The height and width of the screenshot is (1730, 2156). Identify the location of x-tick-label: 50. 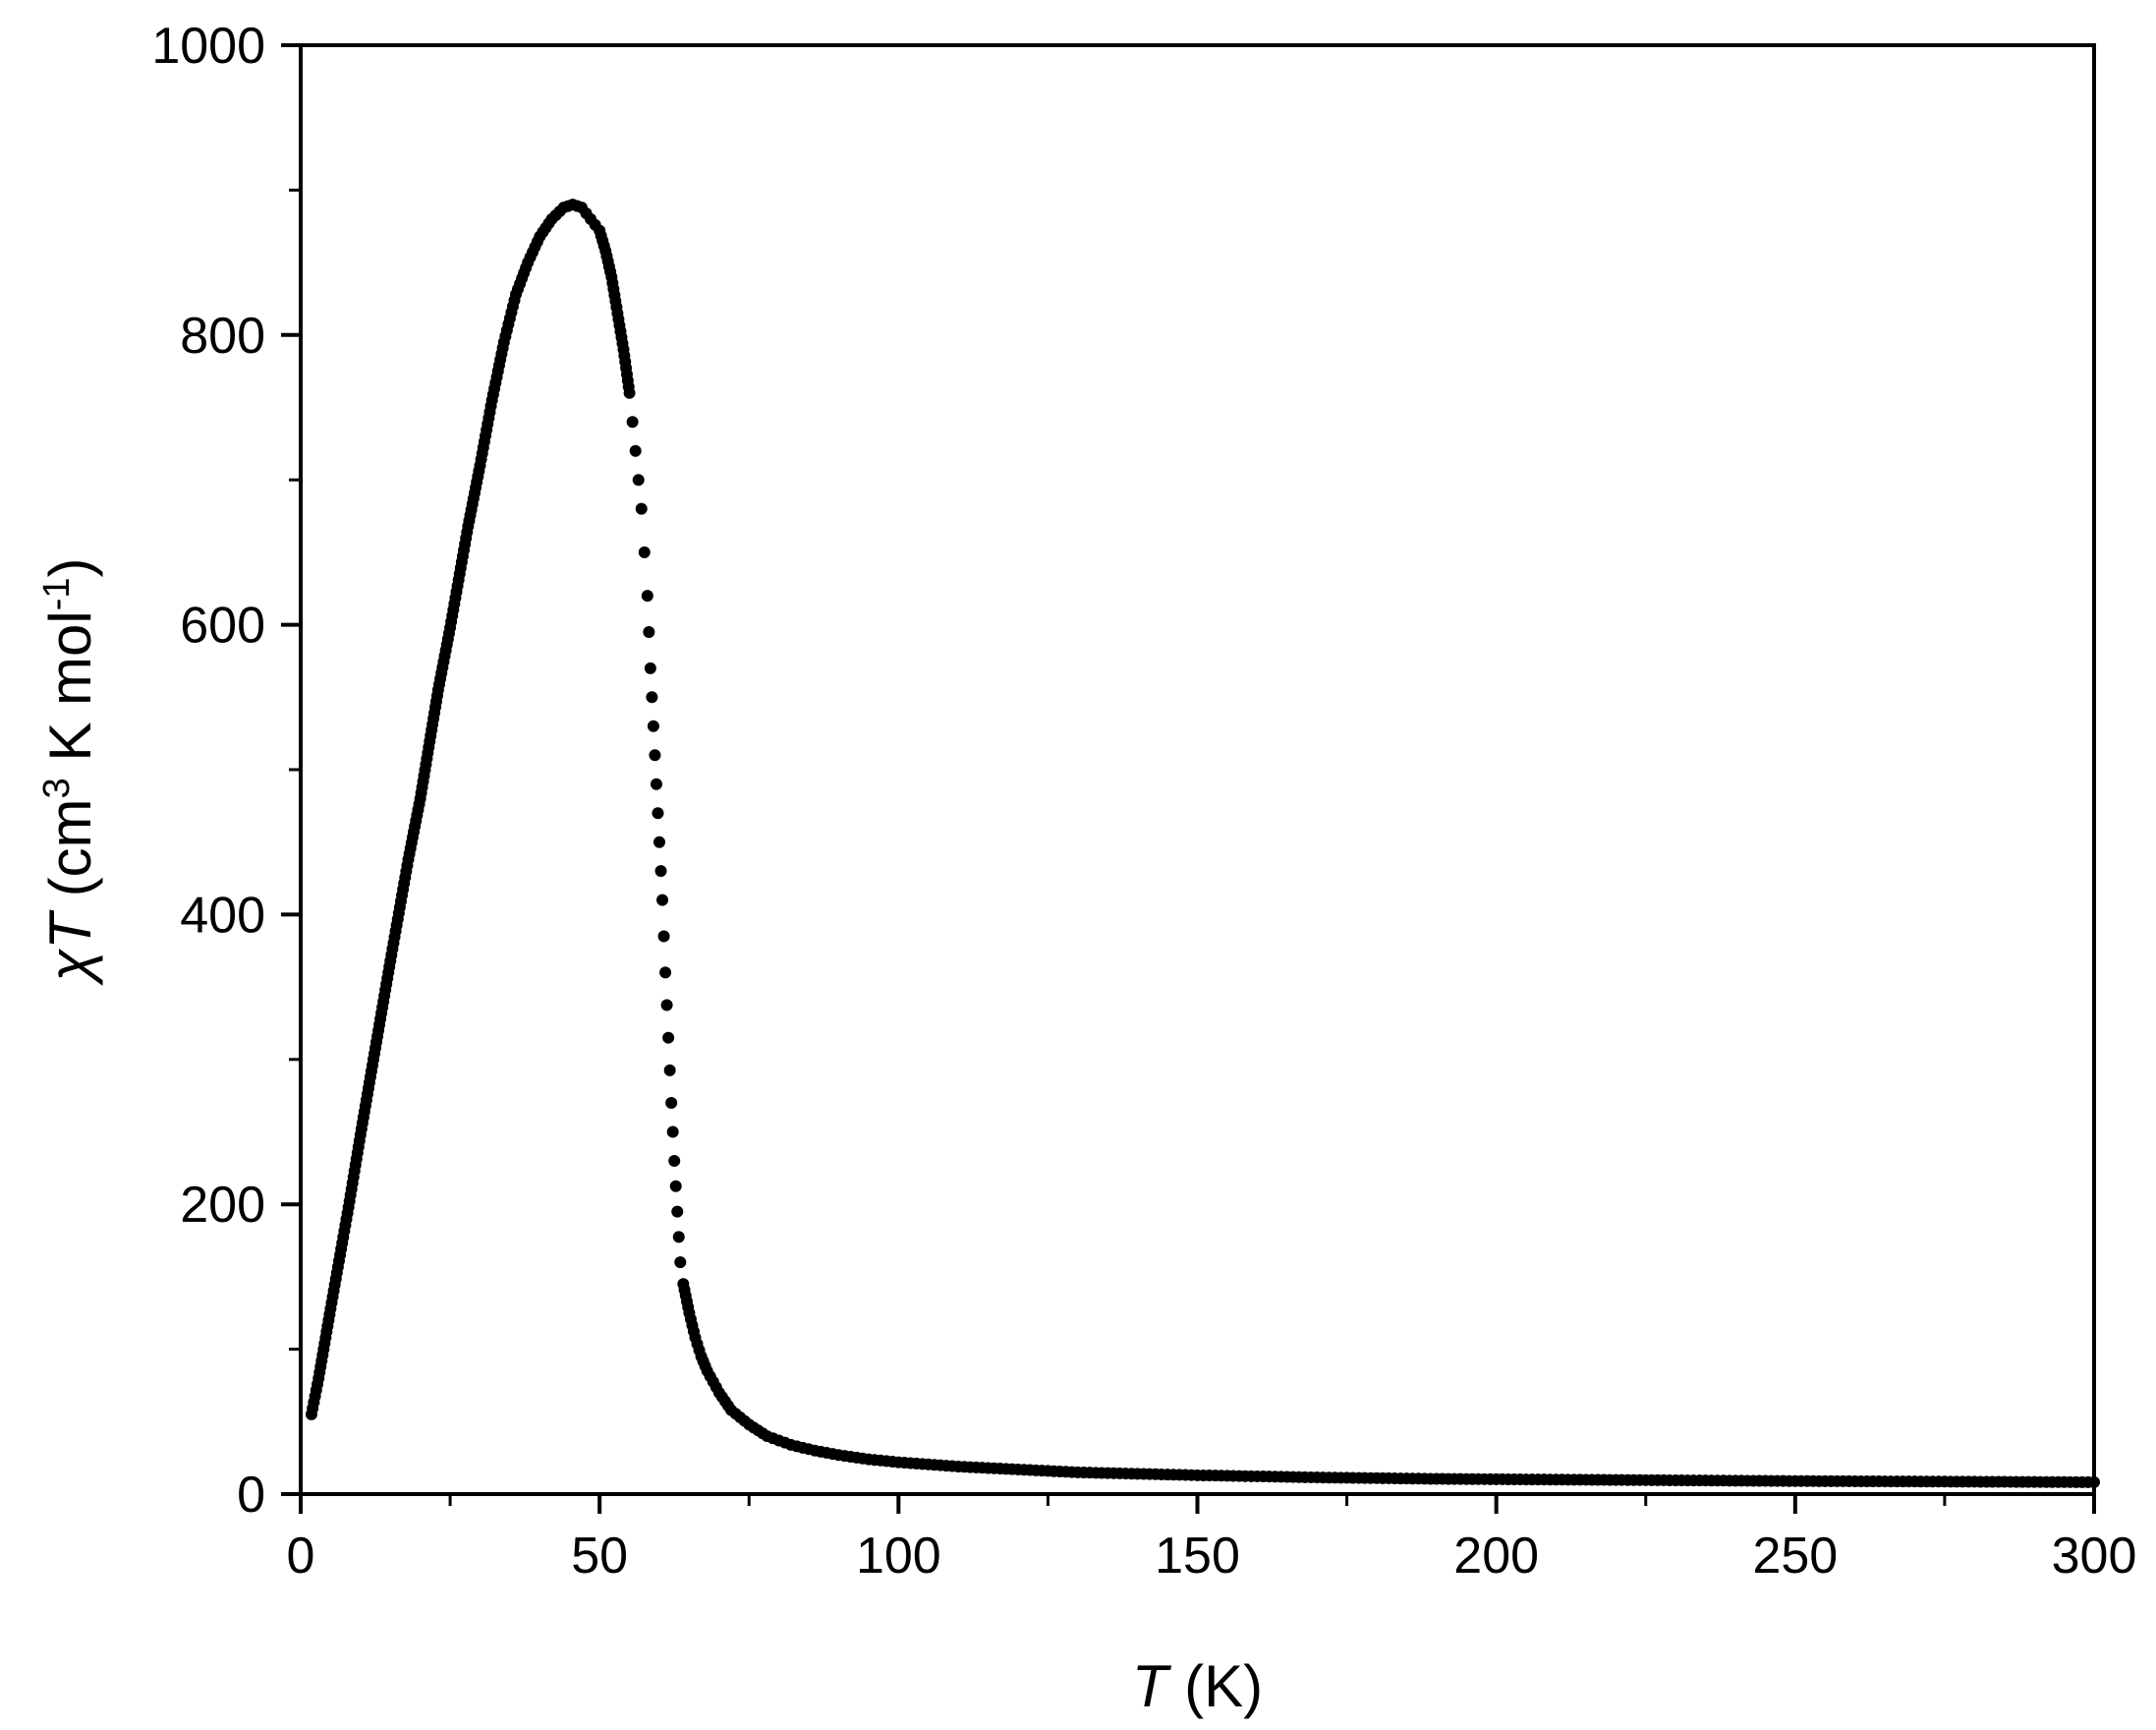
(599, 1556).